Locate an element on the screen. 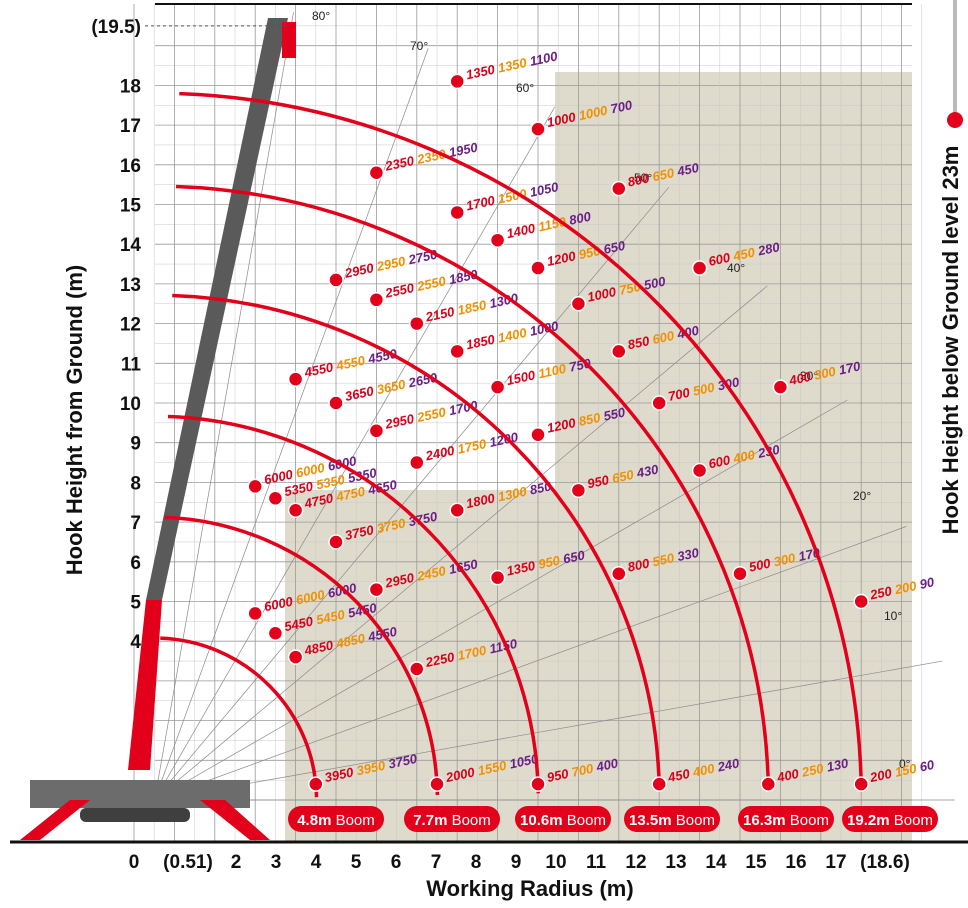 This screenshot has height=908, width=968. y-tick-label: 7 is located at coordinates (135, 523).